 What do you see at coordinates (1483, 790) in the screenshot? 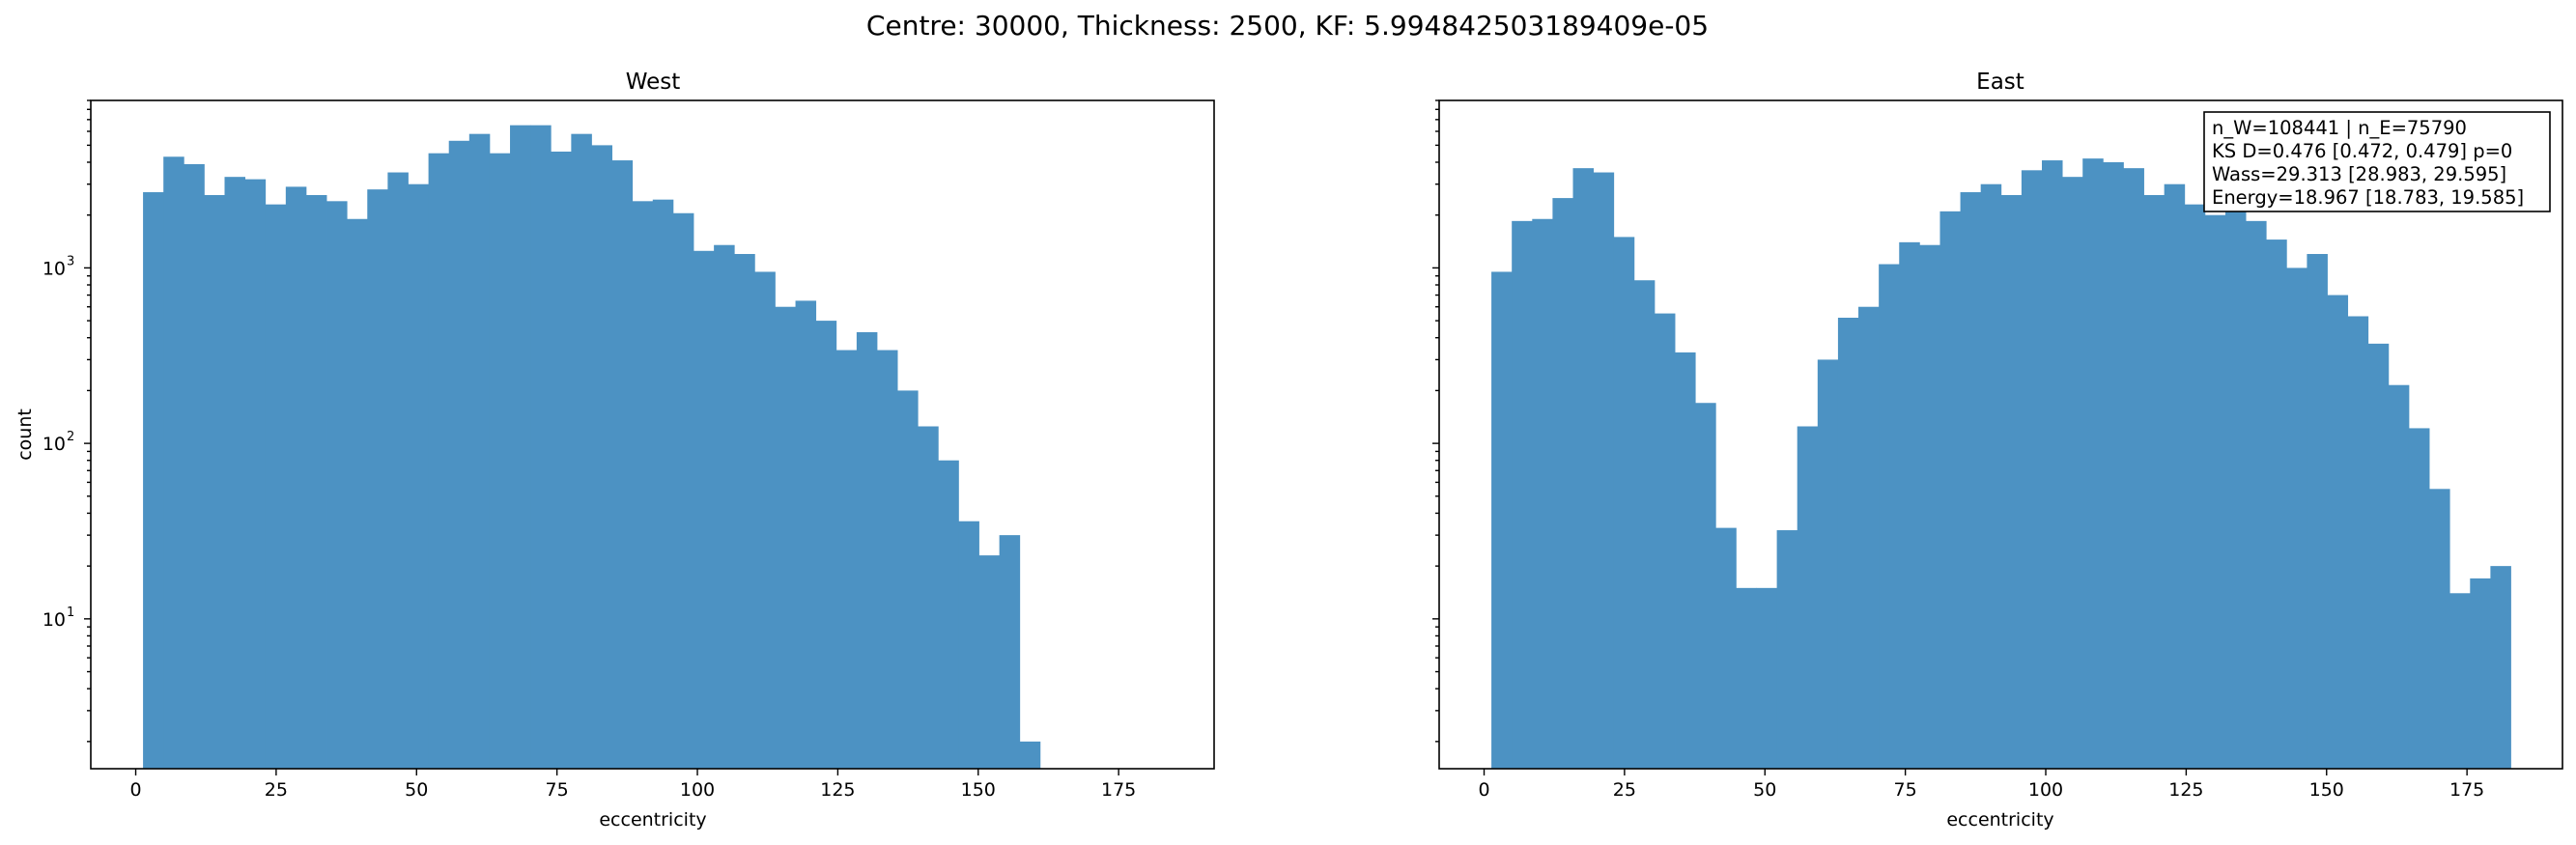
I see `east-x-tick-label: 0` at bounding box center [1483, 790].